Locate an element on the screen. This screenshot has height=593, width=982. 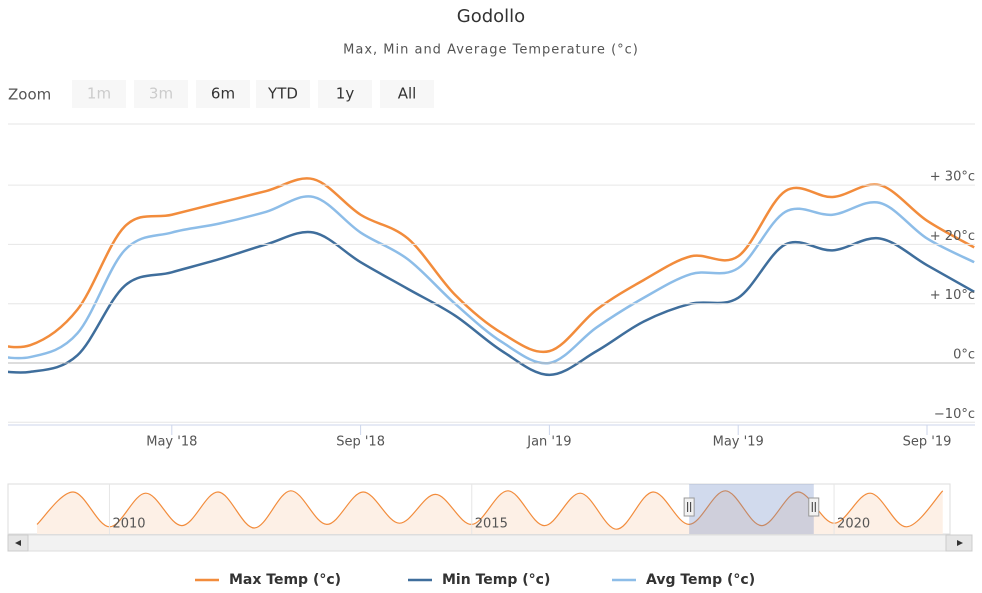
legend-label: Max Temp (°c) is located at coordinates (285, 580).